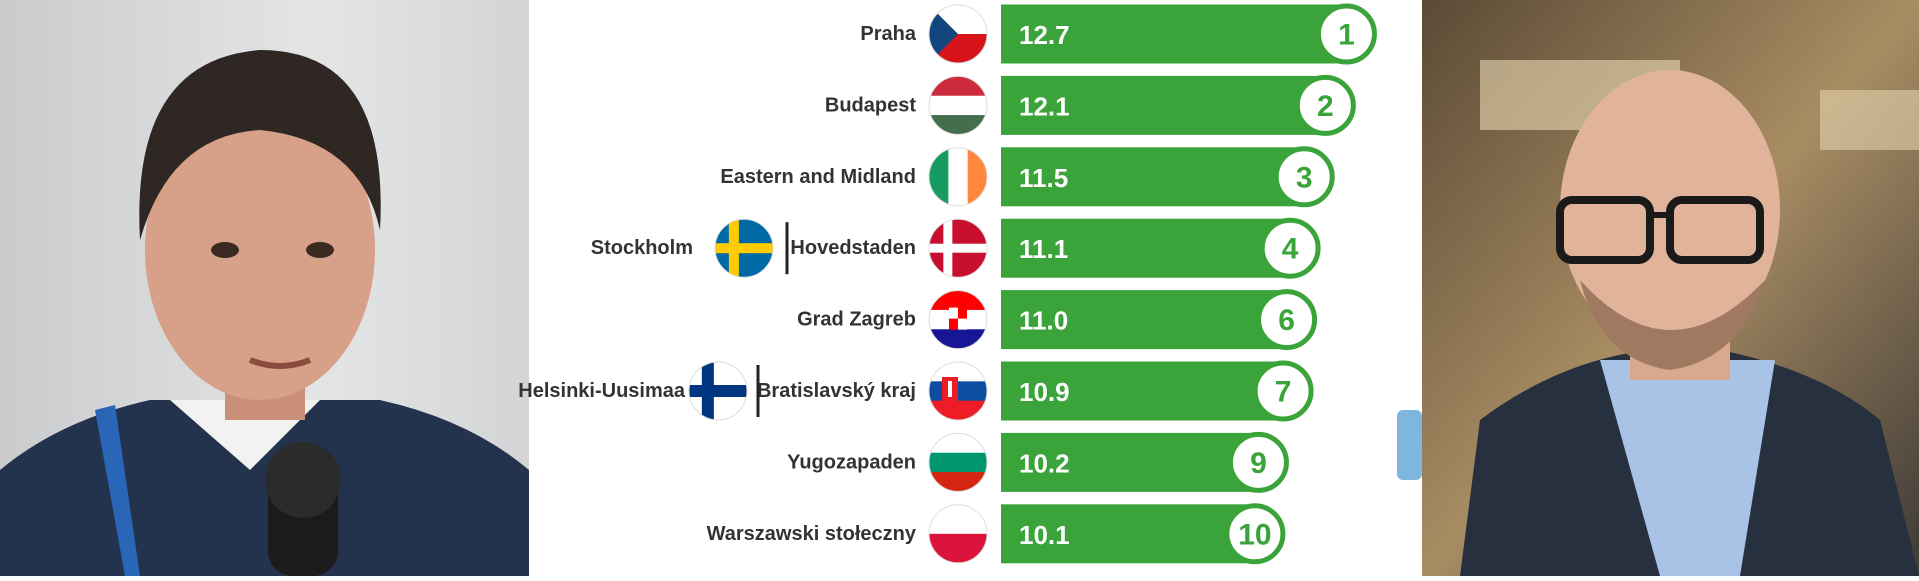 This screenshot has height=581, width=1919. Describe the element at coordinates (1044, 535) in the screenshot. I see `value-label: 10.1` at that location.